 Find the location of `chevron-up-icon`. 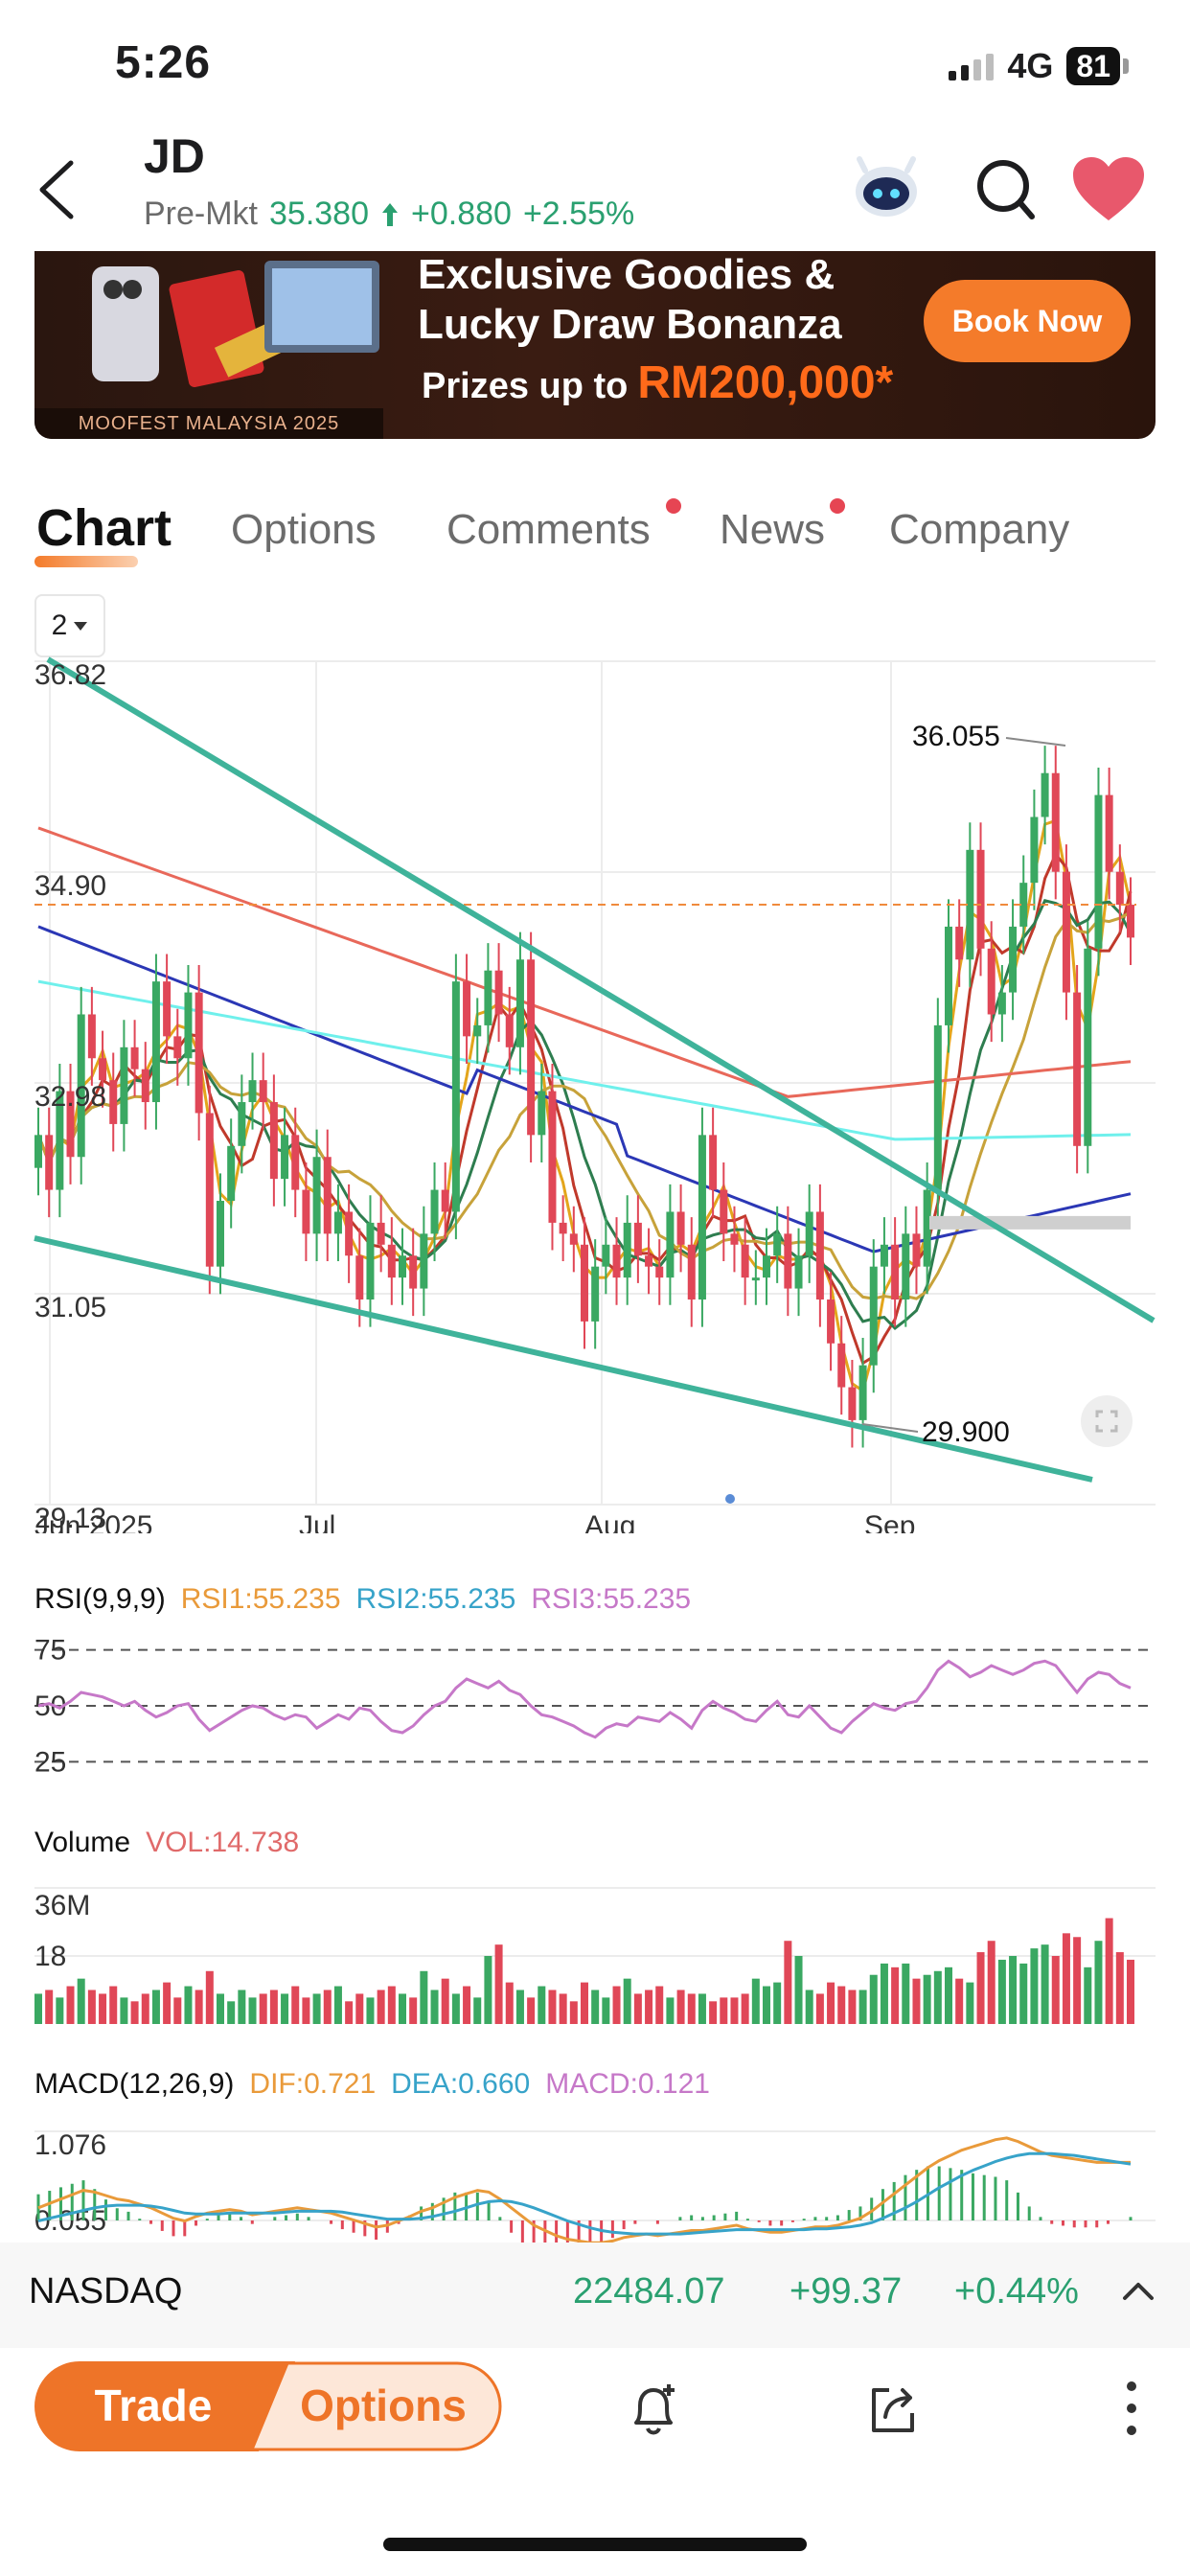

chevron-up-icon is located at coordinates (1138, 2290).